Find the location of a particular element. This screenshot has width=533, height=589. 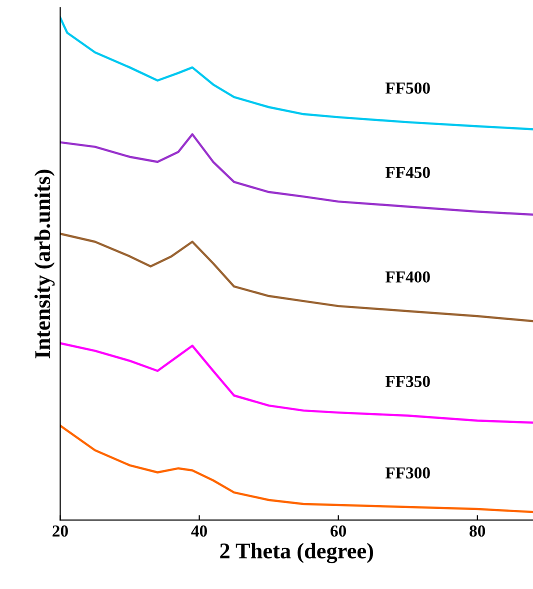

series-label: FF350 is located at coordinates (407, 382).